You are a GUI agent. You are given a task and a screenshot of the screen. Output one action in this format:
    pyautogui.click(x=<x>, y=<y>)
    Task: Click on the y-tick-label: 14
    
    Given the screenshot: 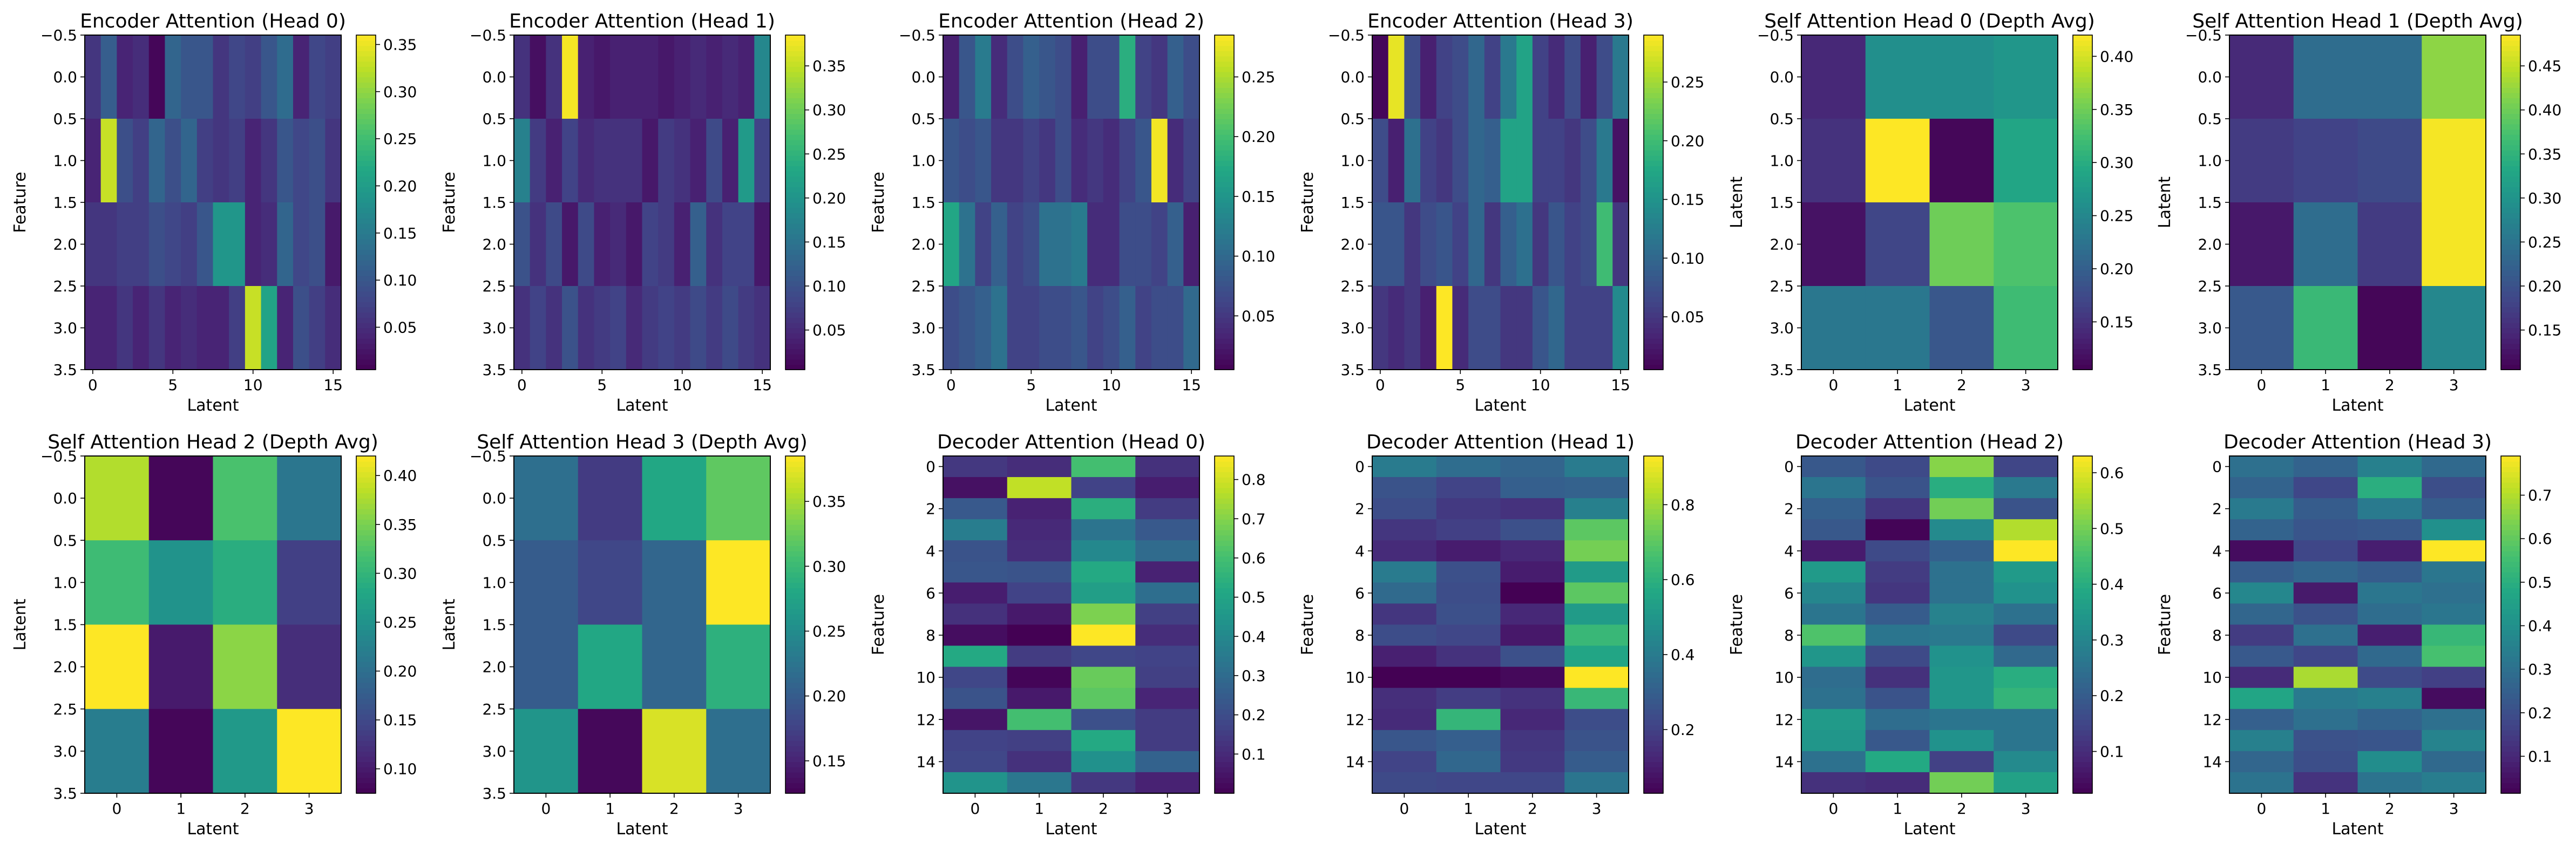 What is the action you would take?
    pyautogui.click(x=2212, y=762)
    